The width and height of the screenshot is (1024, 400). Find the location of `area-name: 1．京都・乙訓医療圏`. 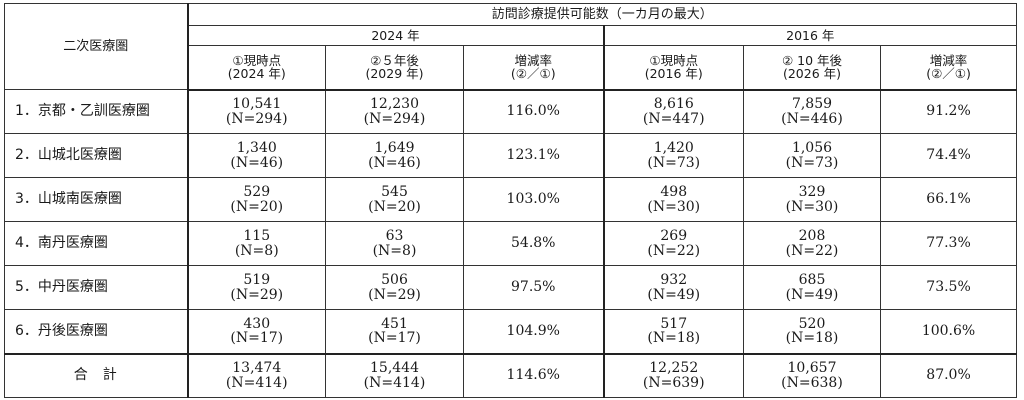

area-name: 1．京都・乙訓医療圏 is located at coordinates (96, 111).